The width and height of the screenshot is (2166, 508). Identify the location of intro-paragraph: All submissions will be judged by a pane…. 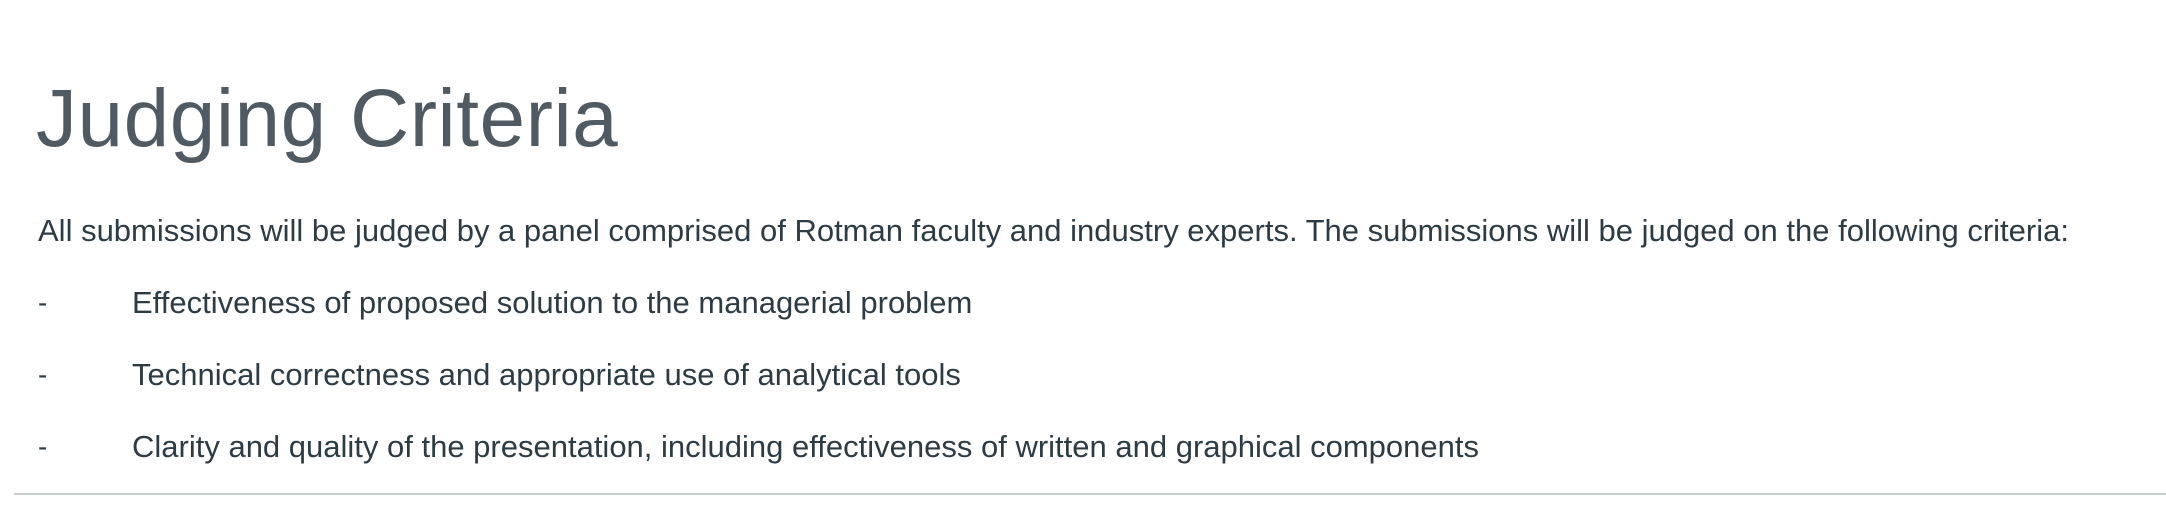
(1053, 230).